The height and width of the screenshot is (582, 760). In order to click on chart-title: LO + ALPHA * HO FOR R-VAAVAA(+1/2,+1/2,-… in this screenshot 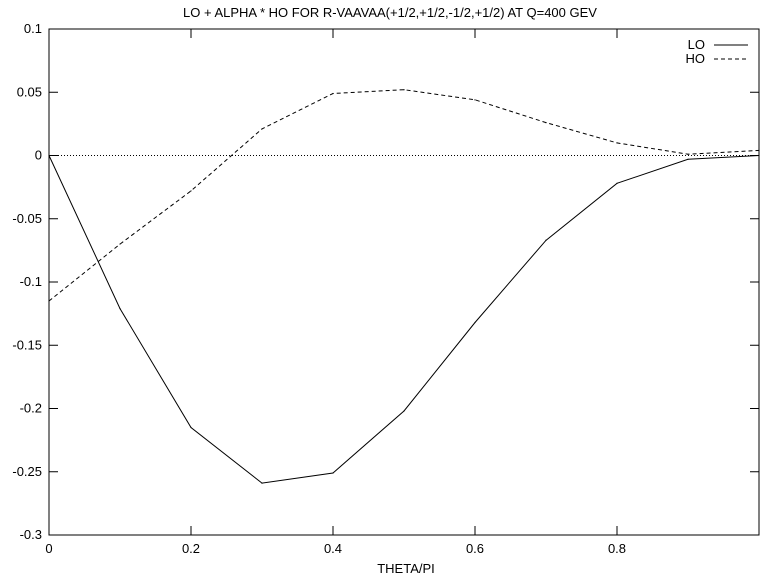, I will do `click(390, 12)`.